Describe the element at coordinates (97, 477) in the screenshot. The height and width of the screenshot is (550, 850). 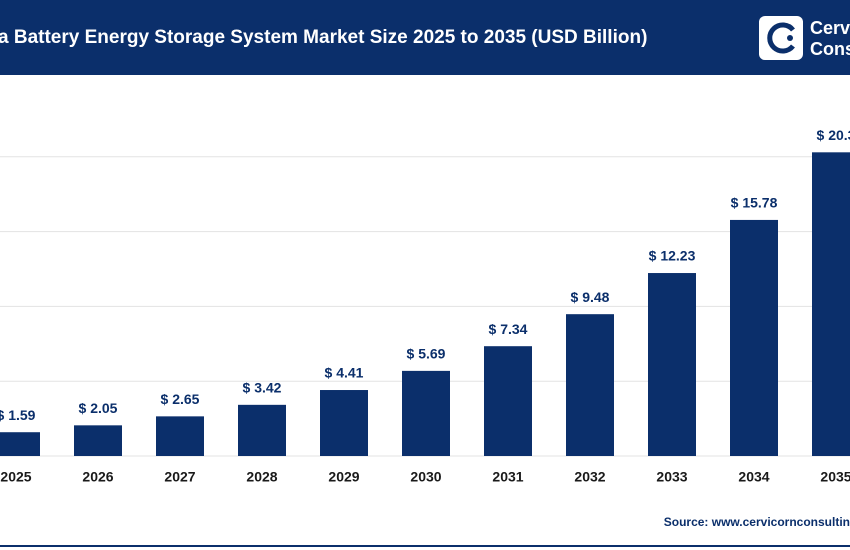
I see `x-tick-label: 2026` at that location.